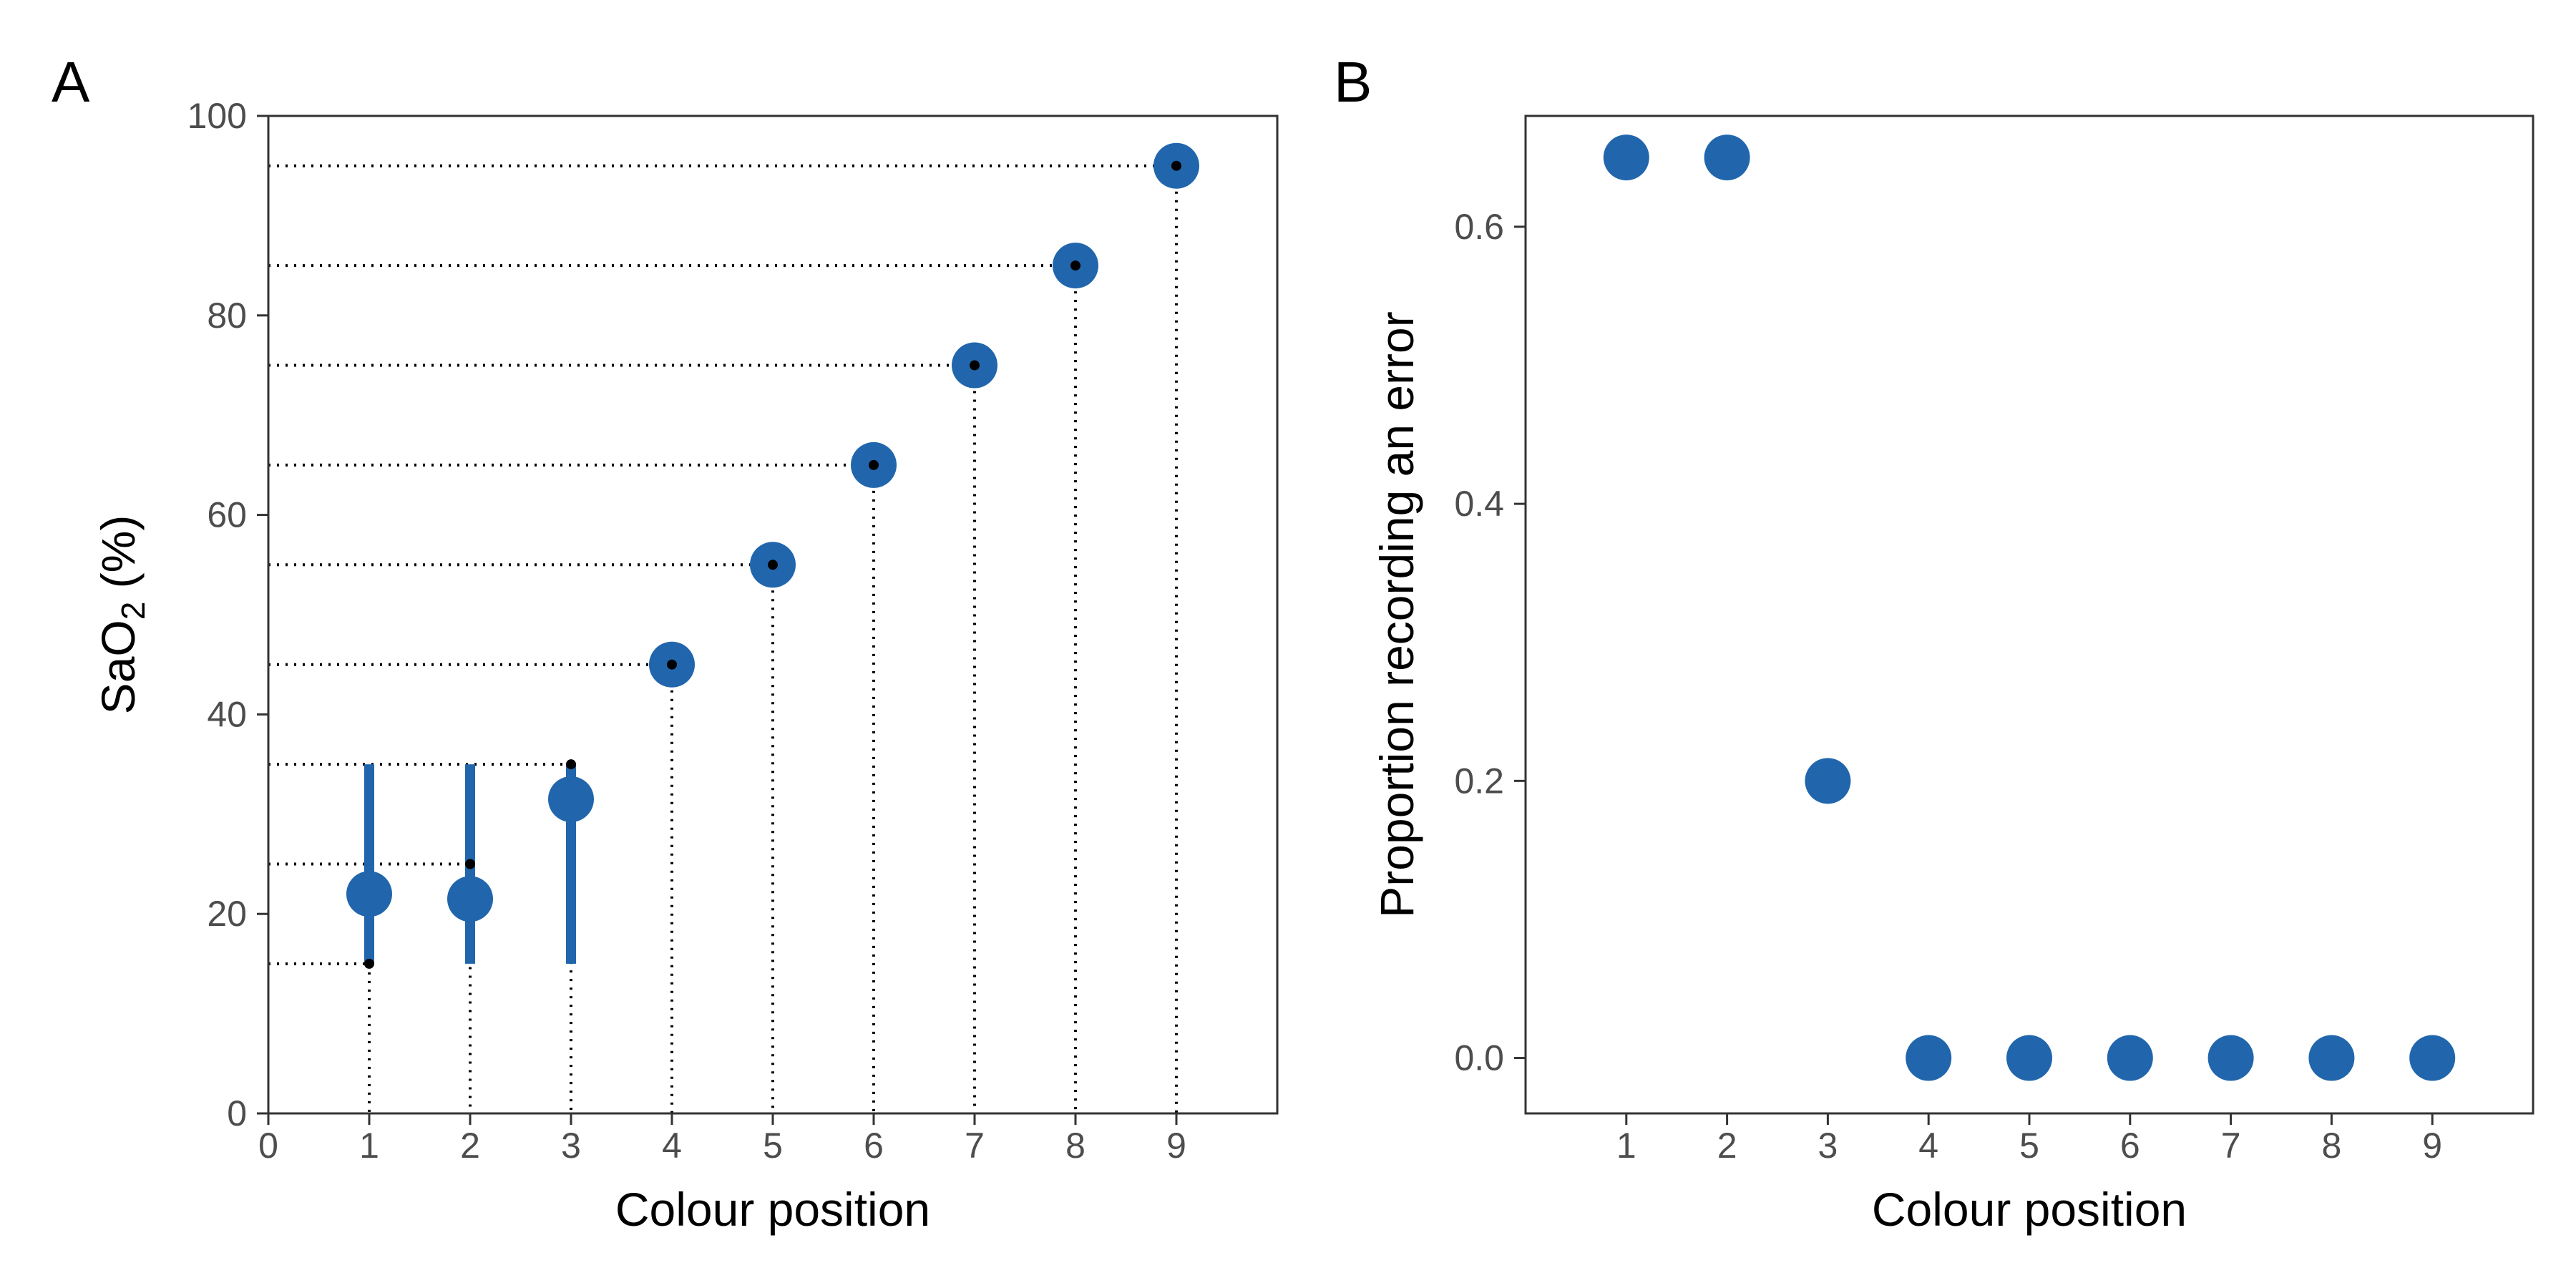  Describe the element at coordinates (227, 515) in the screenshot. I see `y-tick-label-60: 60` at that location.